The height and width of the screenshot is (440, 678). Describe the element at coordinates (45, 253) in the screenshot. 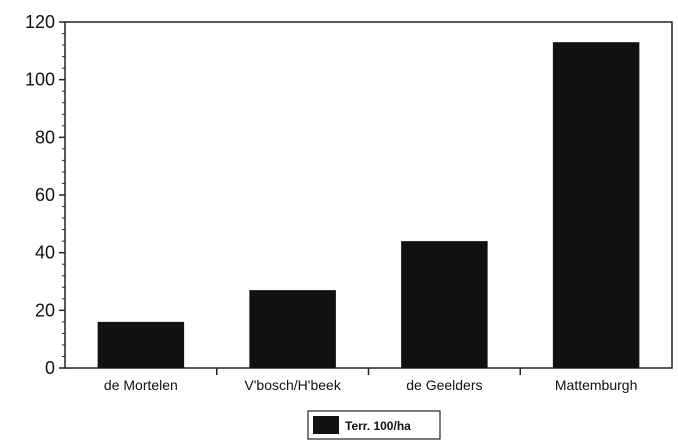

I see `y-tick-label: 40` at that location.